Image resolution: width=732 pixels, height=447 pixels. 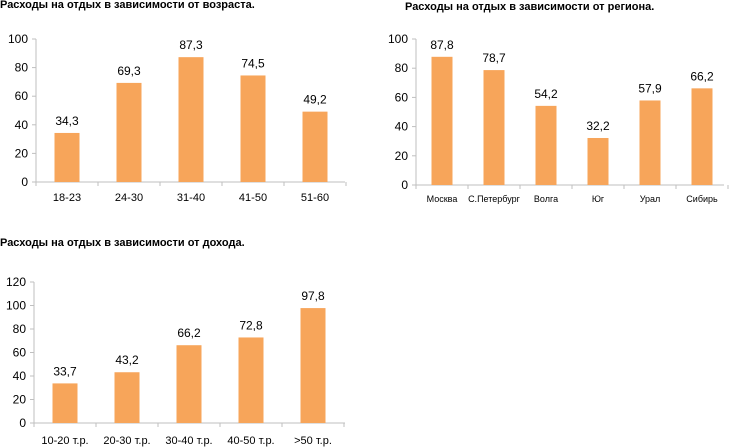 What do you see at coordinates (315, 198) in the screenshot?
I see `x-tick-label: 51-60` at bounding box center [315, 198].